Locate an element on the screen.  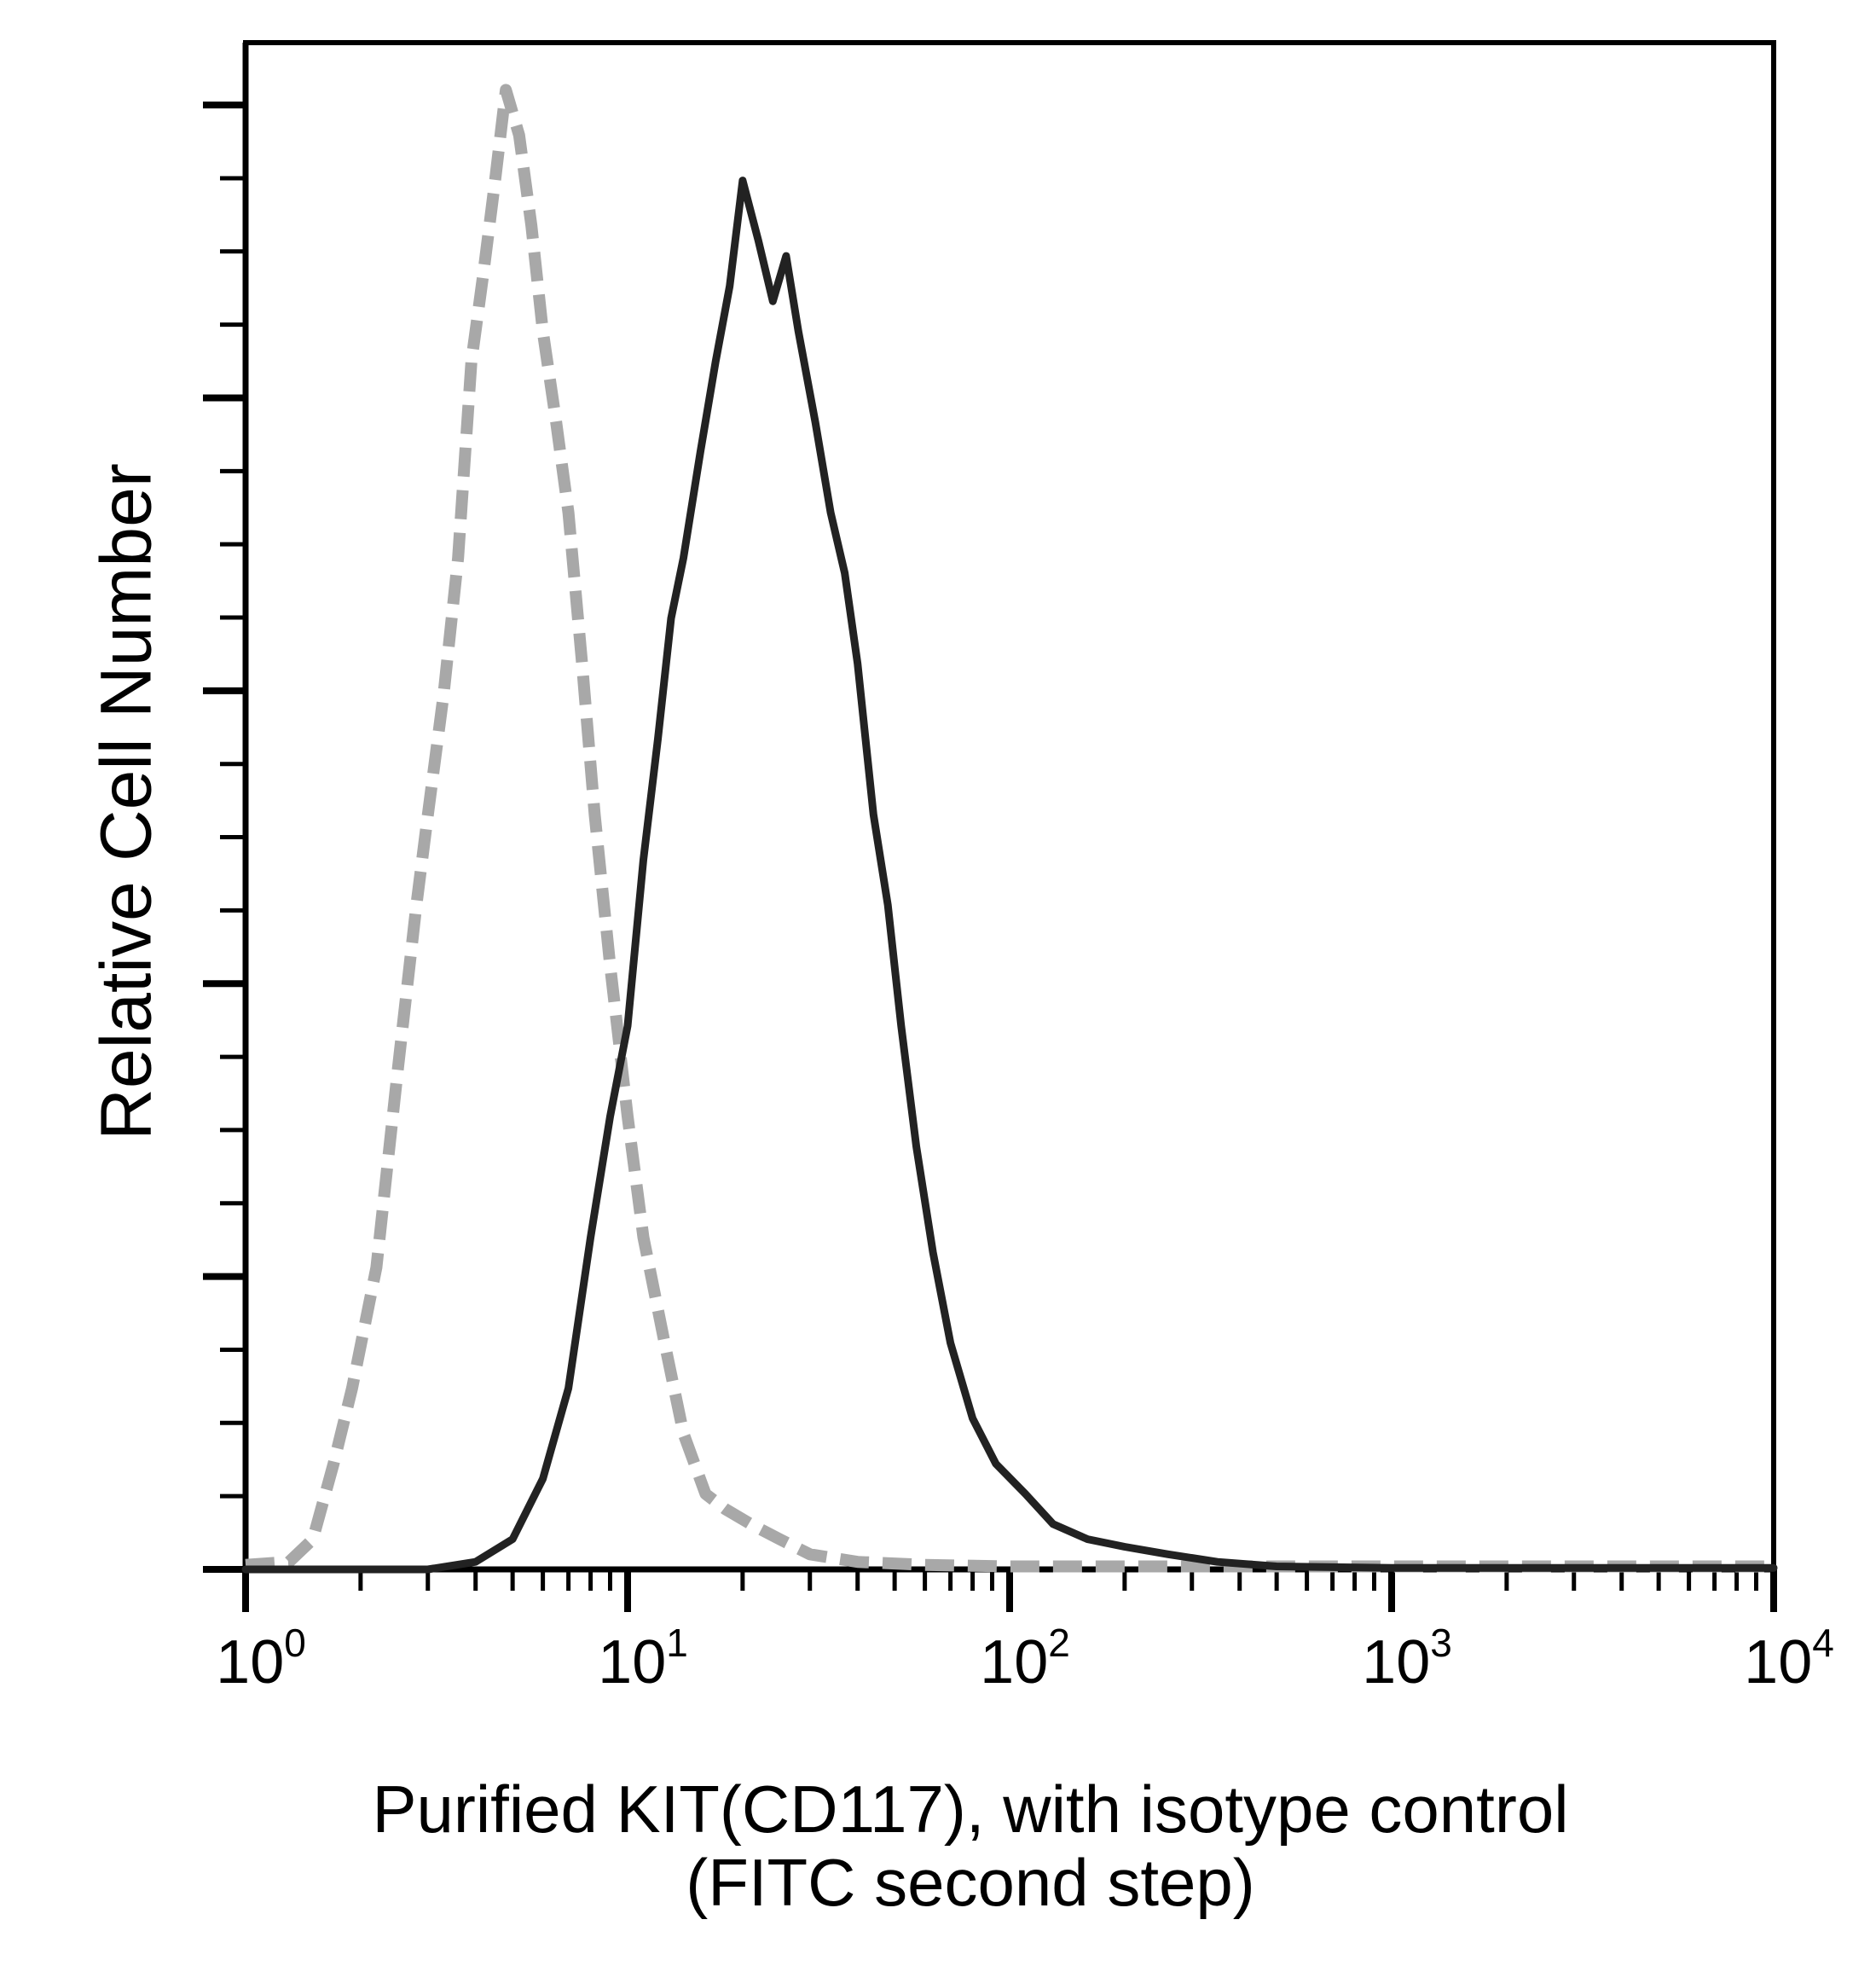
x-tick-label-exponent: 0 is located at coordinates (295, 1643).